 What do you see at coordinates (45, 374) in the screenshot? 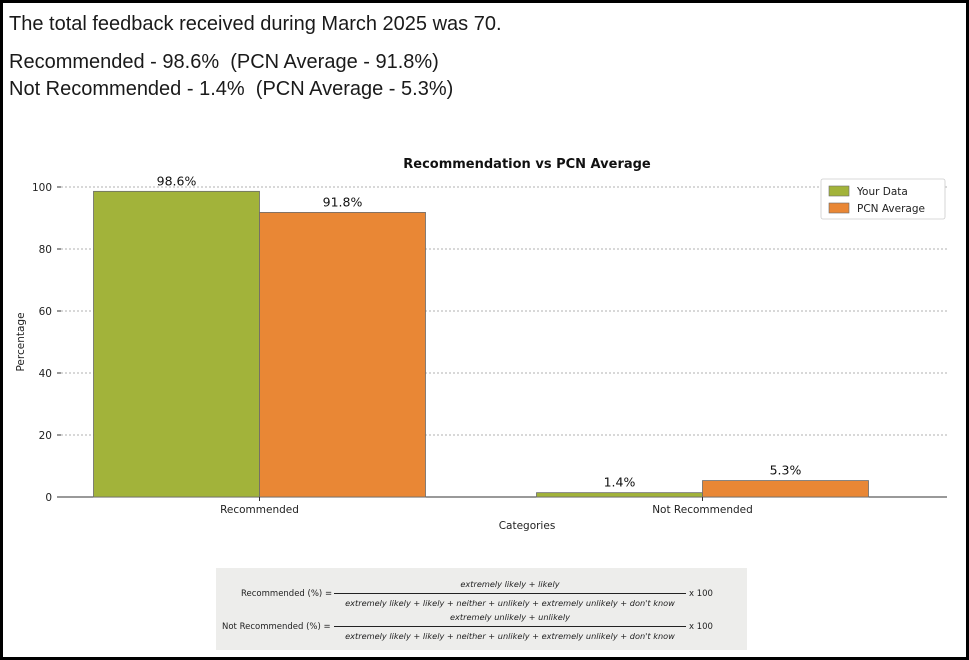
I see `y-tick-label: 40` at bounding box center [45, 374].